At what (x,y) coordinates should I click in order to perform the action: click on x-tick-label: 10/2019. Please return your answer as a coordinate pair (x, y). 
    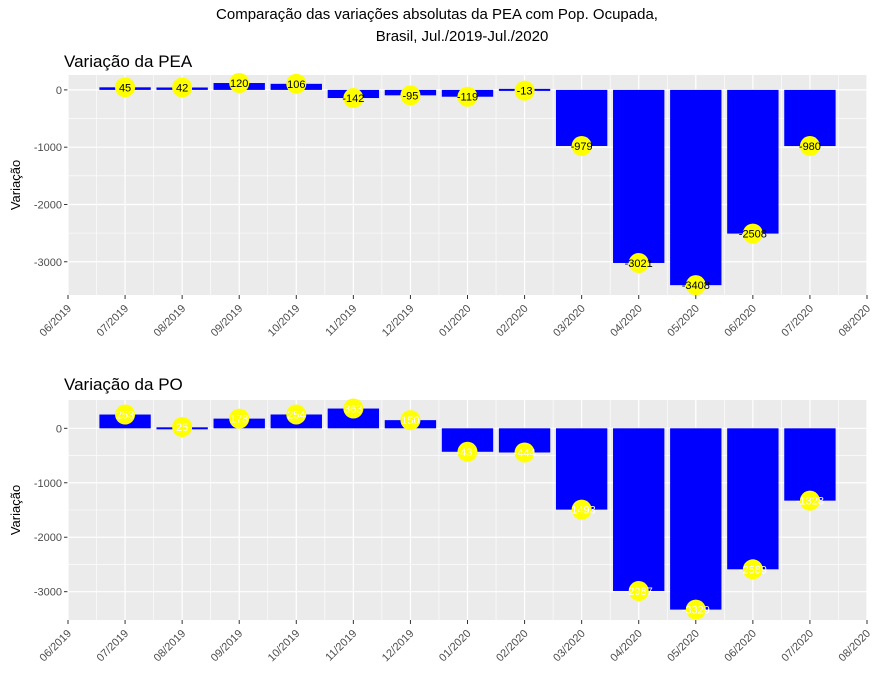
    Looking at the image, I should click on (284, 321).